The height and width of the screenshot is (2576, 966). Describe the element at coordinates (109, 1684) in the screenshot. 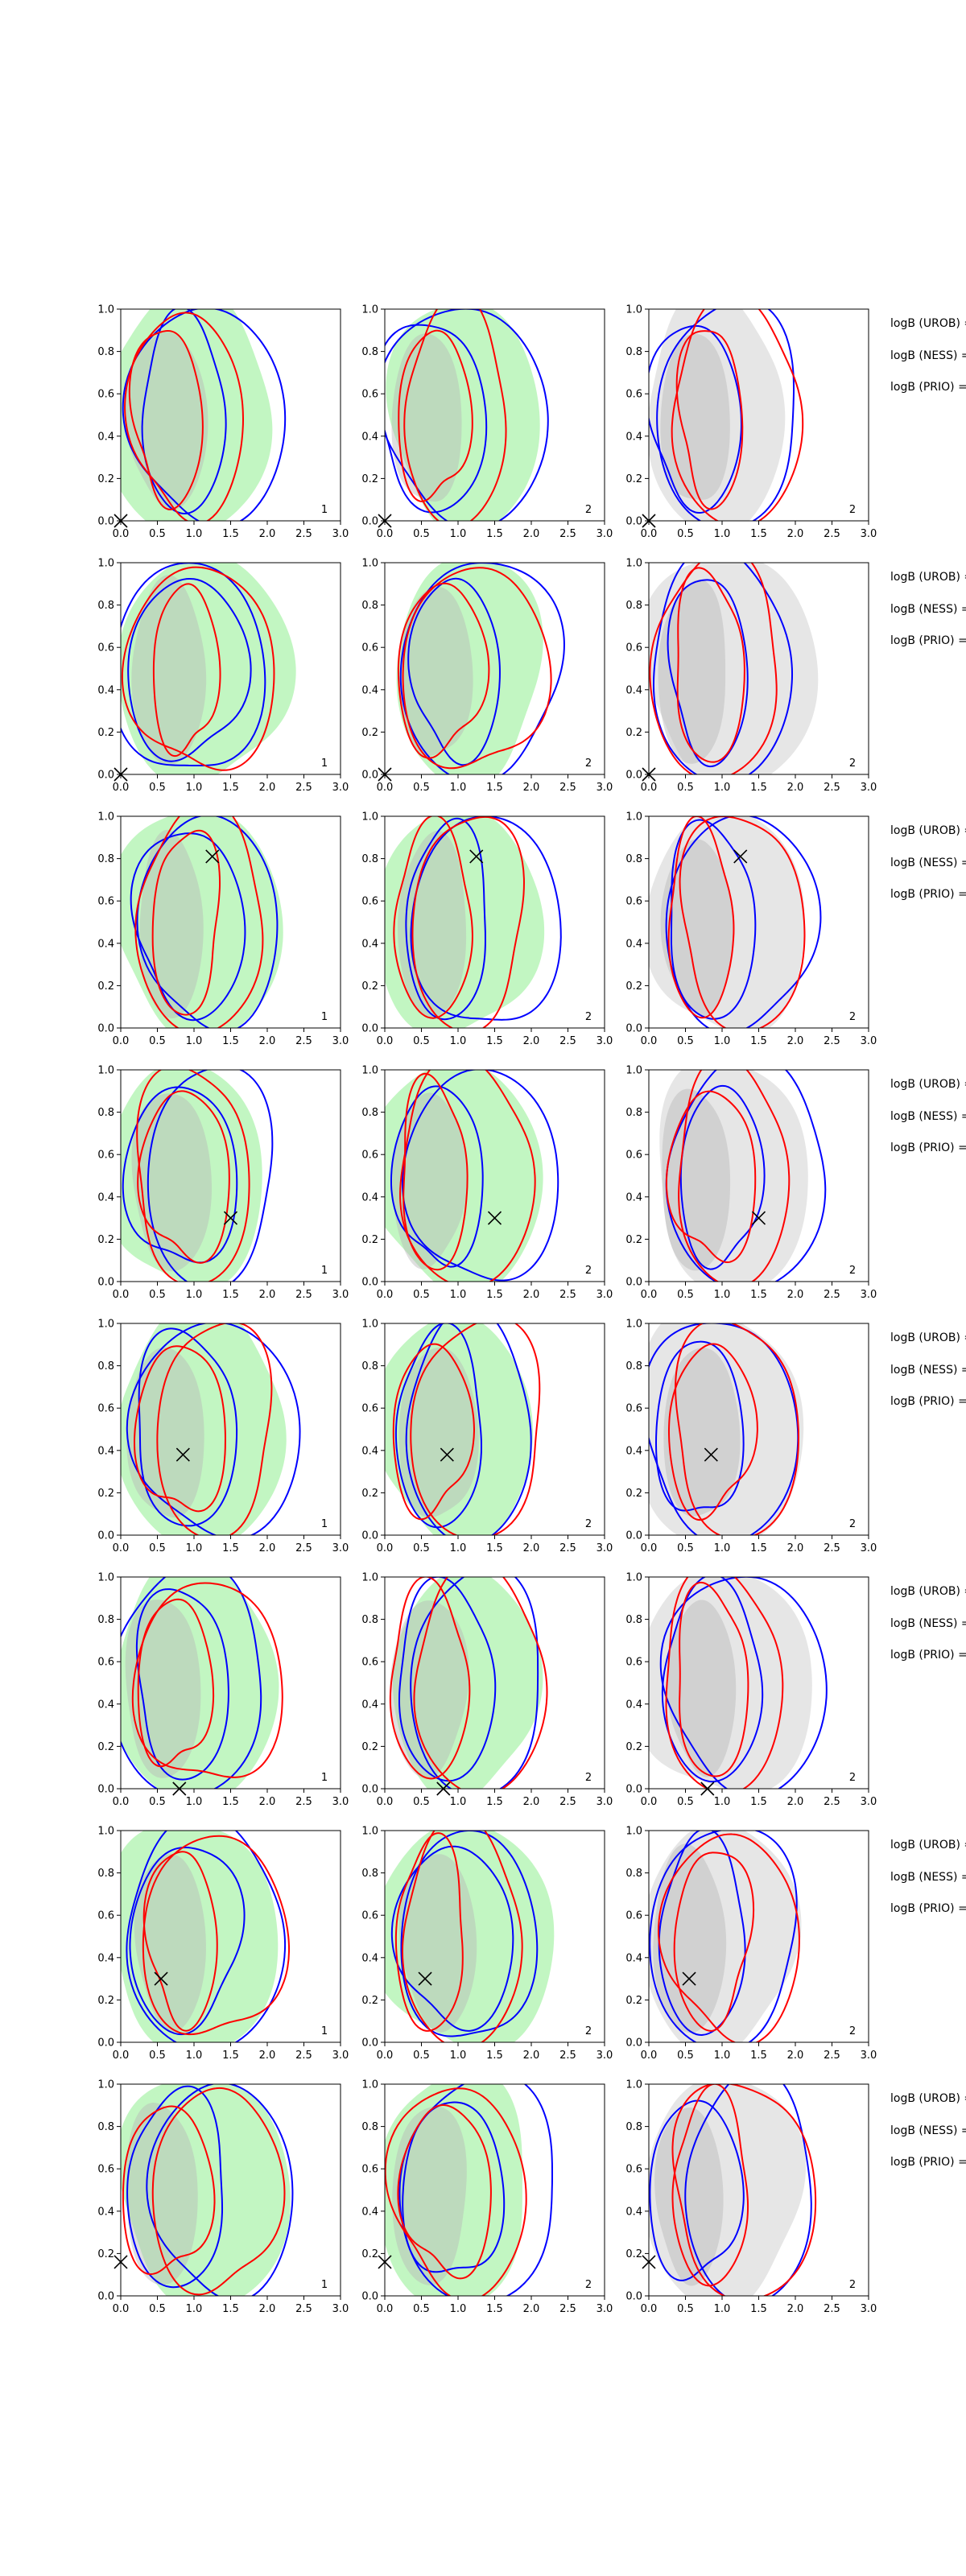

I see `y-axis: 0.0 0.2 0.4 0.6 0.8 1.0` at that location.